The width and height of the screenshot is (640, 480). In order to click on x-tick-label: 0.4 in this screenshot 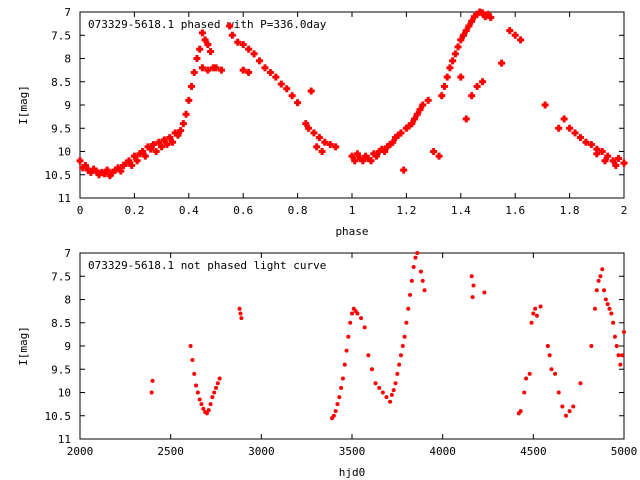, I will do `click(189, 210)`.